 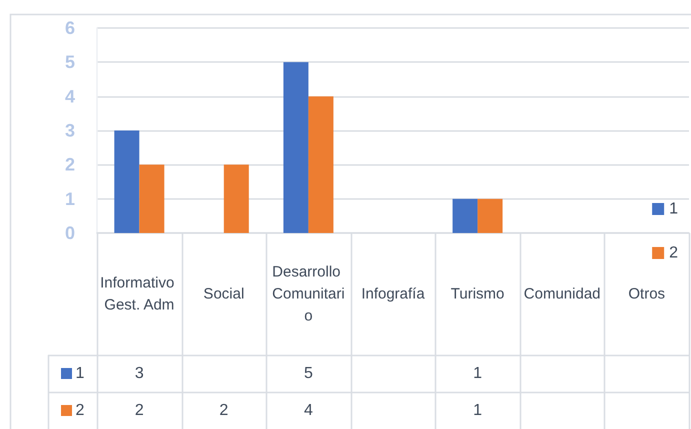 I want to click on y-tick-label: 6, so click(x=69, y=28).